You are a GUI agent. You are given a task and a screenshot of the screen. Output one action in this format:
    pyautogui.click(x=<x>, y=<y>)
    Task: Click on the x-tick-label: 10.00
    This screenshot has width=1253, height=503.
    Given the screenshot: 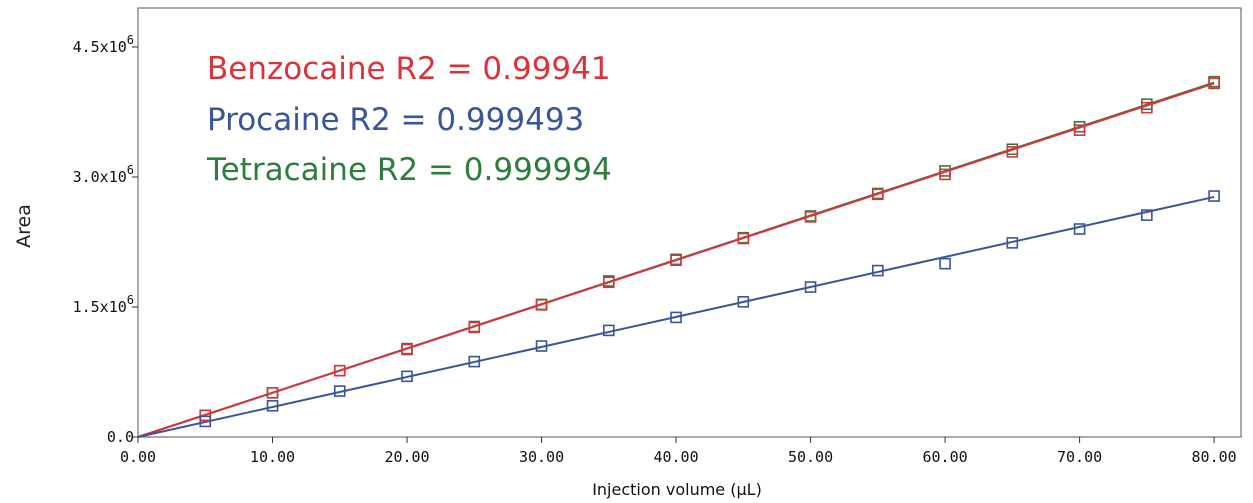 What is the action you would take?
    pyautogui.click(x=272, y=457)
    